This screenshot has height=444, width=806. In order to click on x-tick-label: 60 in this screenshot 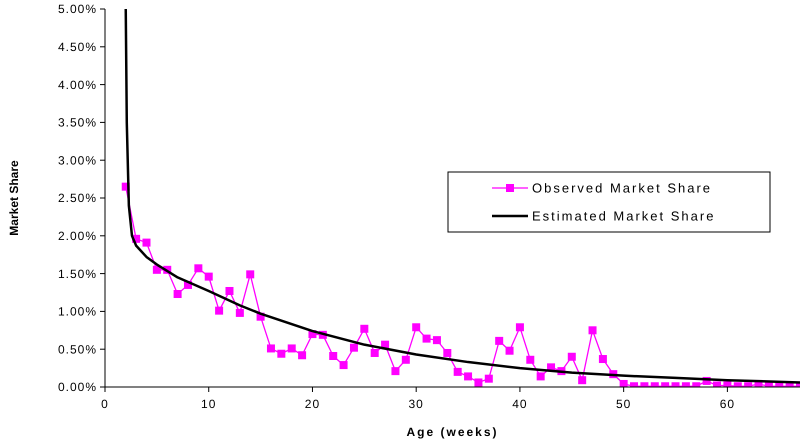, I will do `click(728, 404)`.